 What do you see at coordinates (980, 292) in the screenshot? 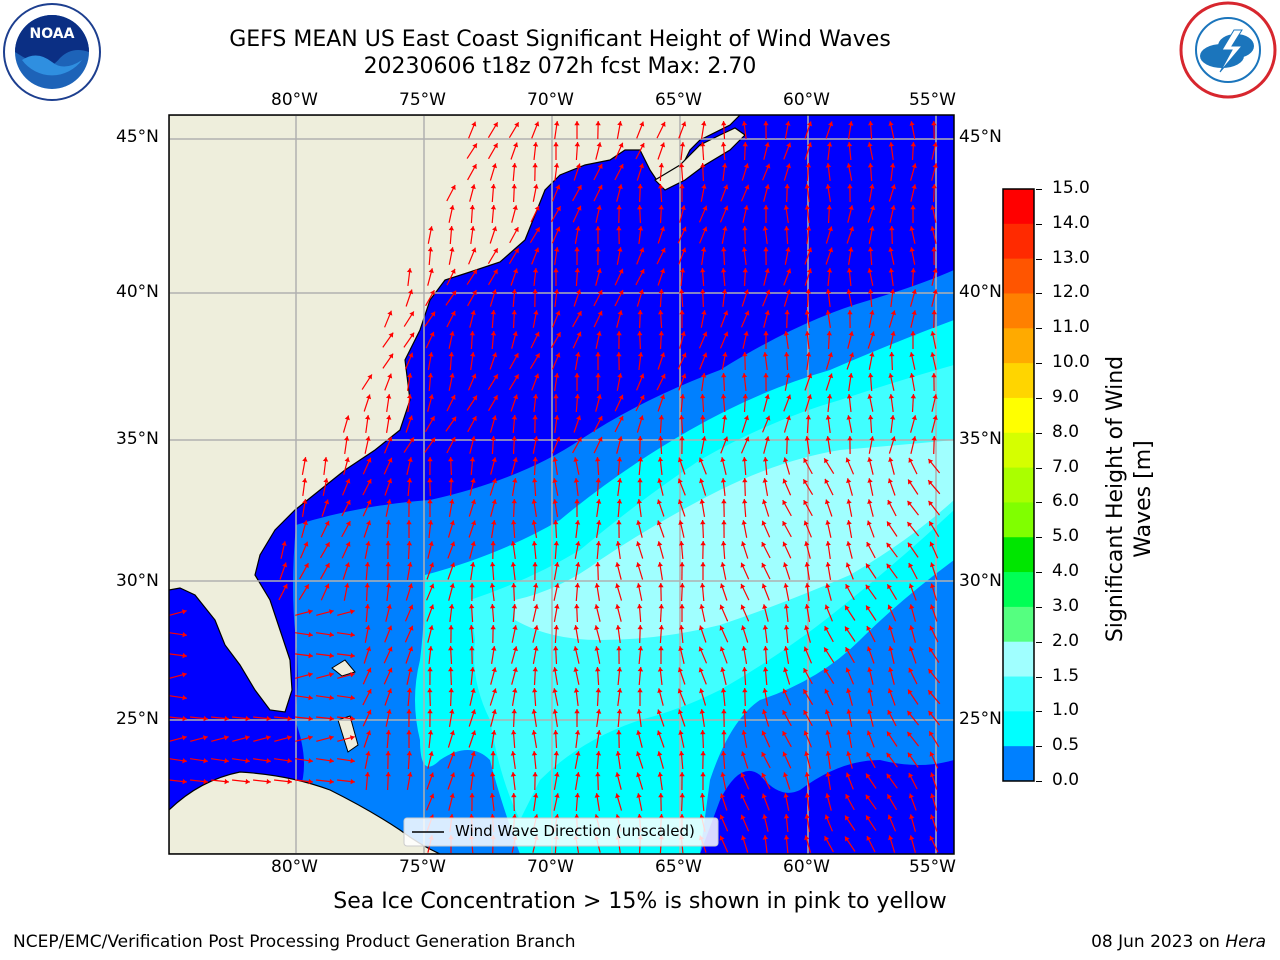
I see `lat-label-right-40n: 40°N` at bounding box center [980, 292].